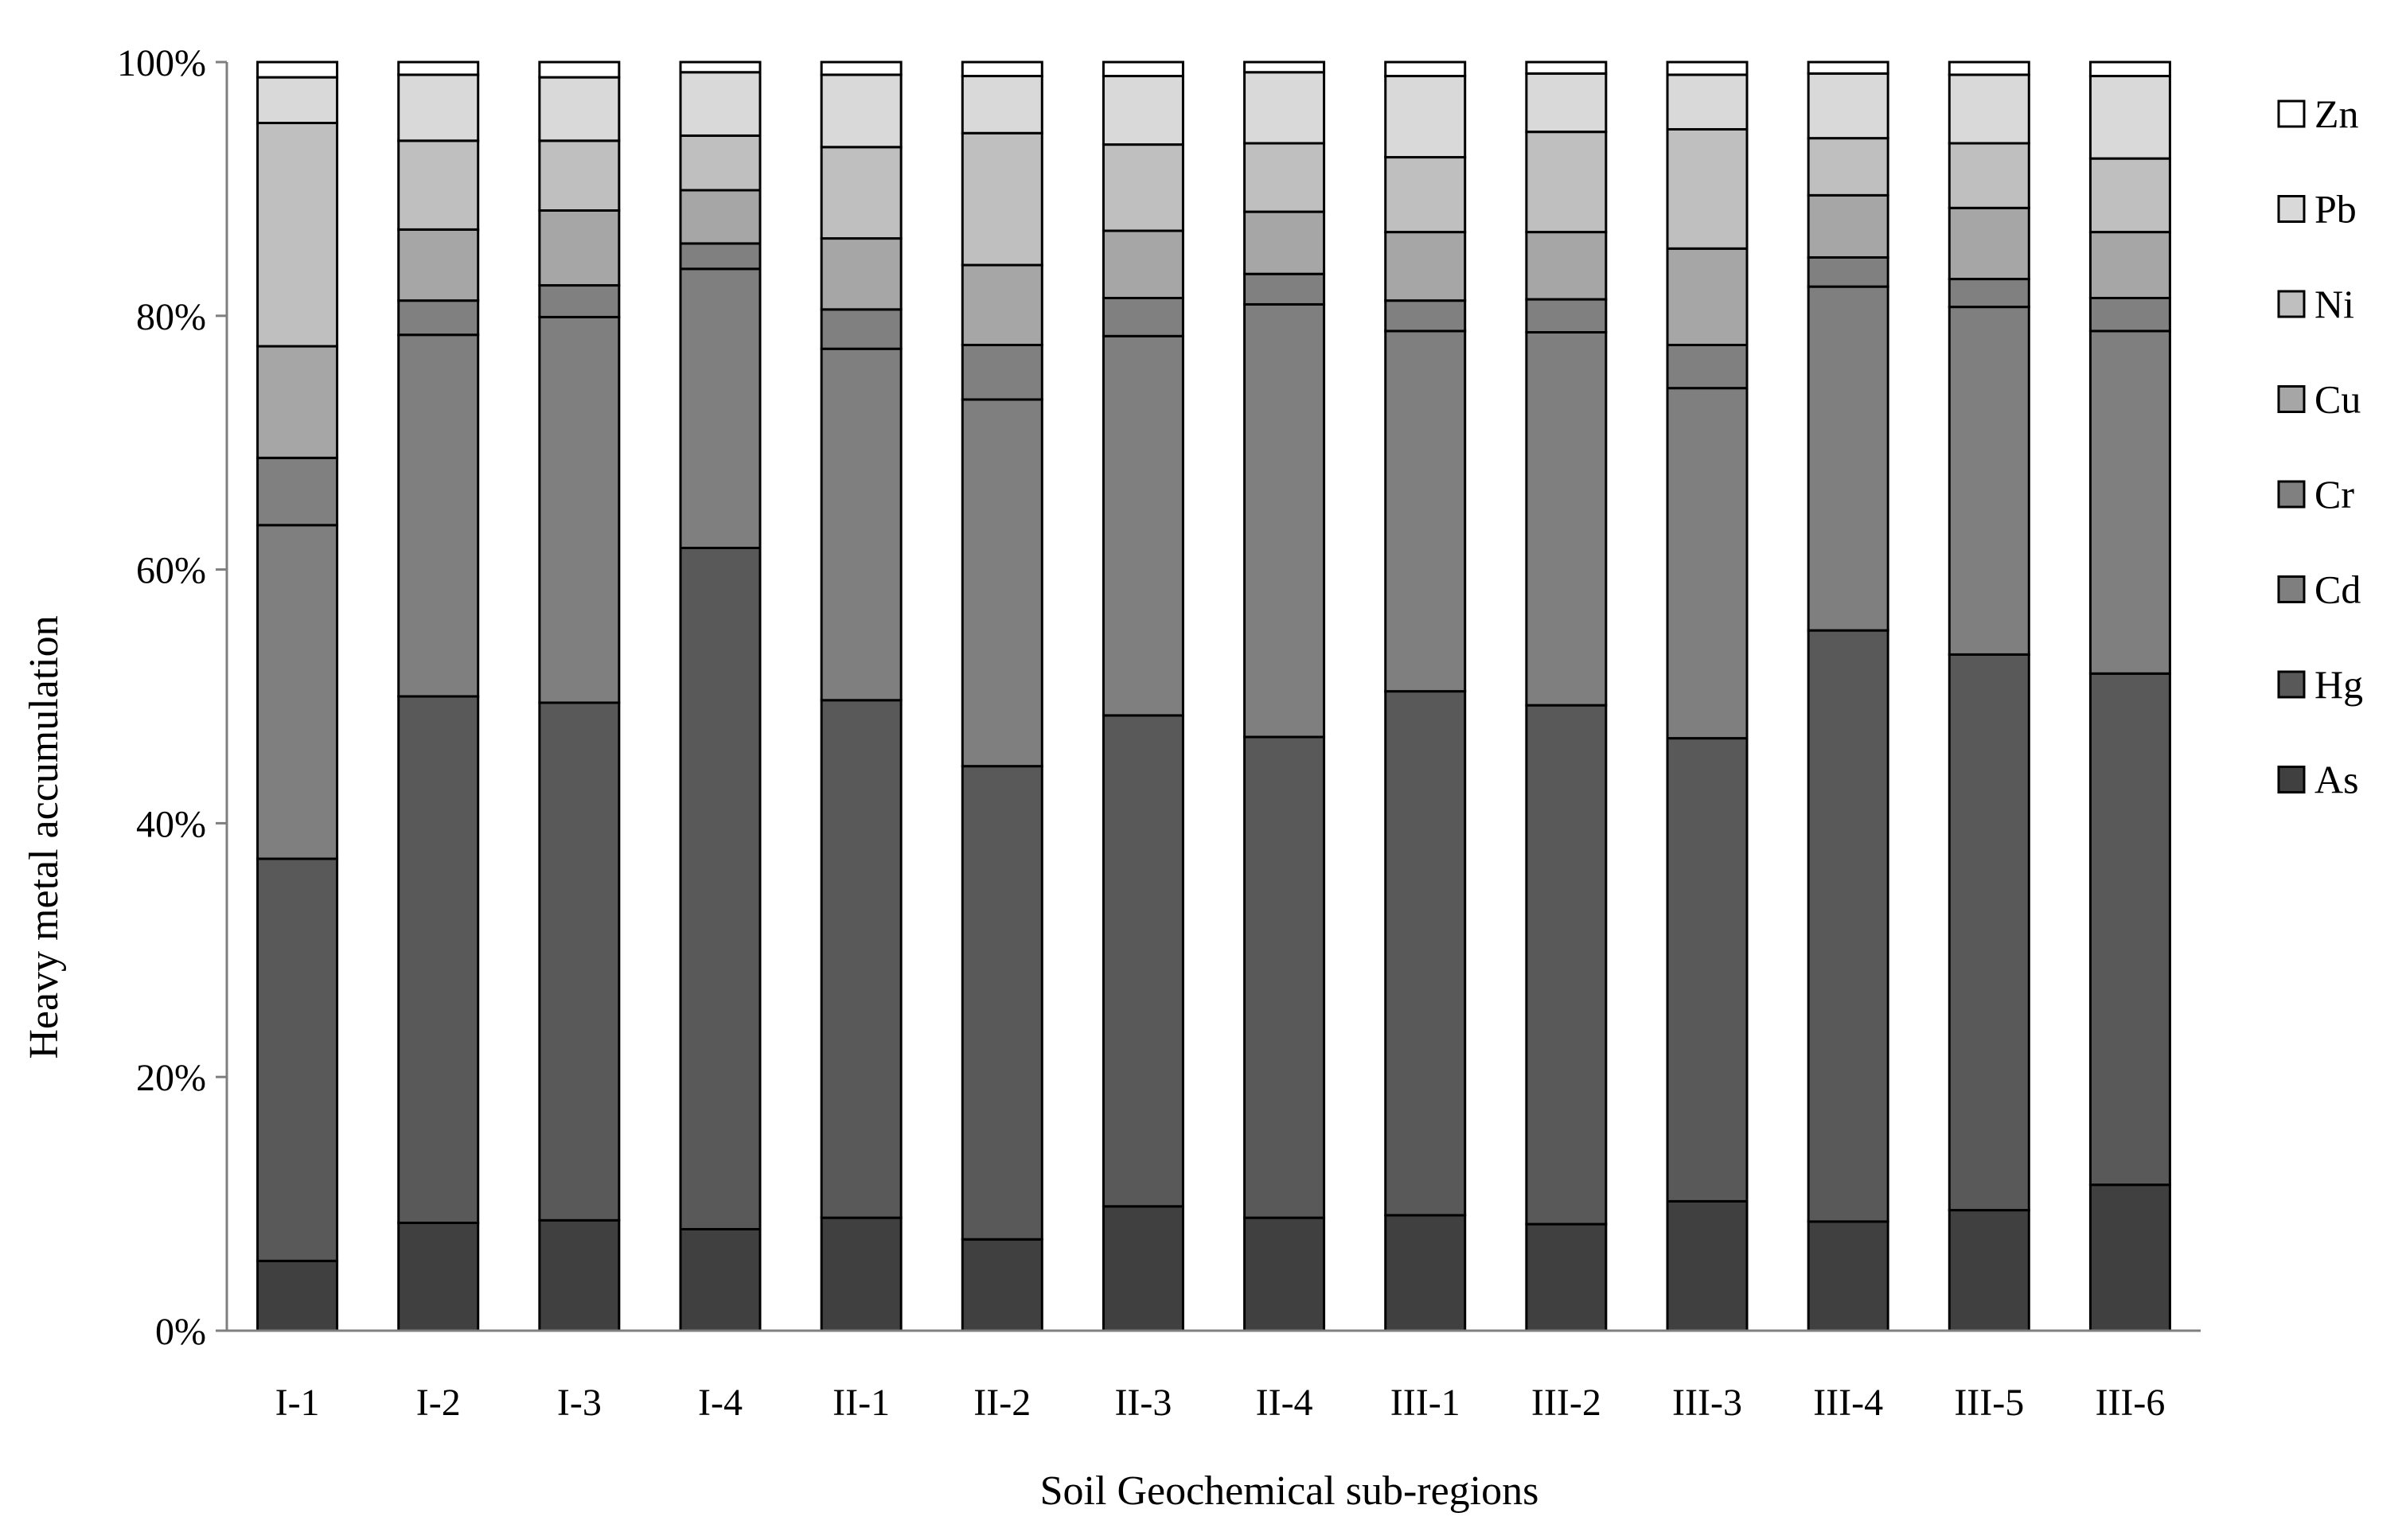 This screenshot has height=1540, width=2406. What do you see at coordinates (1848, 271) in the screenshot?
I see `bar-segment-III-4-Cr` at bounding box center [1848, 271].